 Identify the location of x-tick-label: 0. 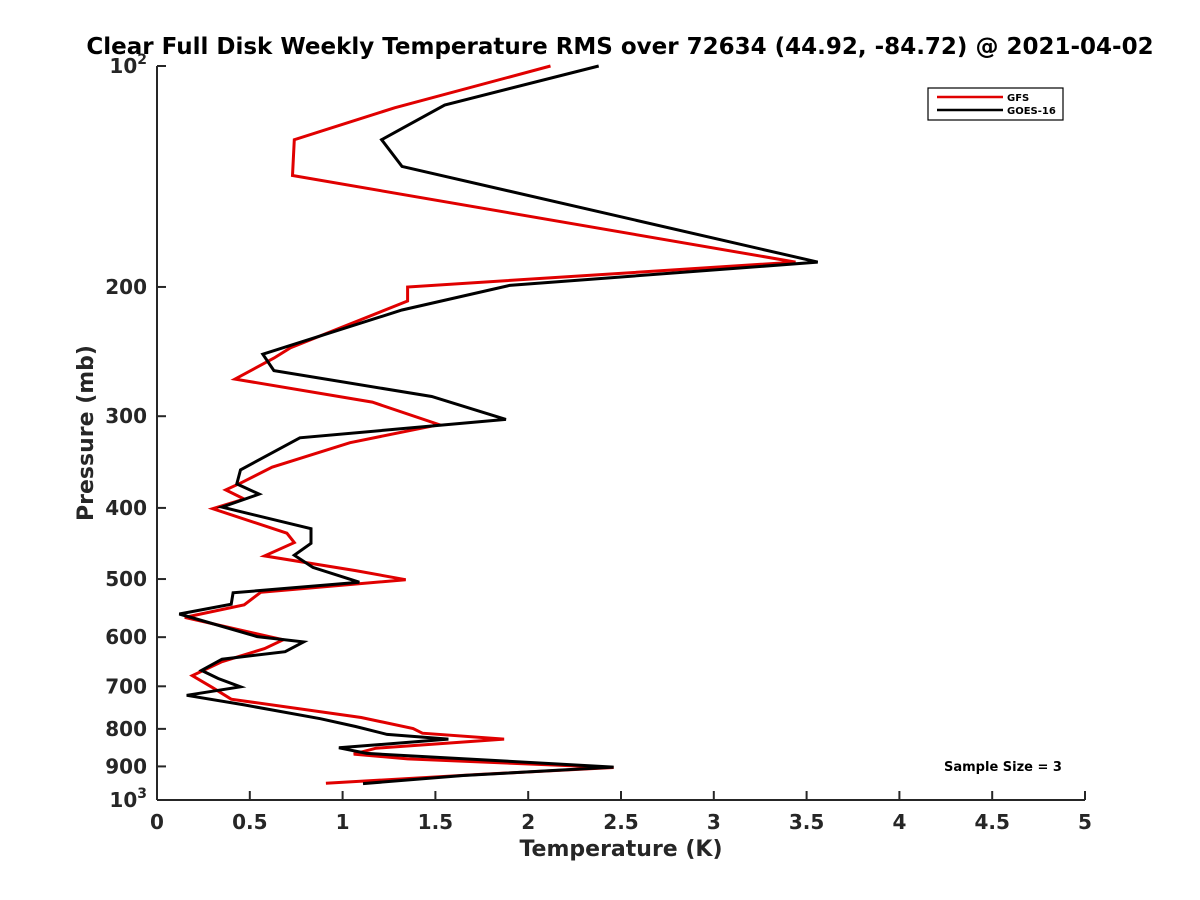
(157, 822).